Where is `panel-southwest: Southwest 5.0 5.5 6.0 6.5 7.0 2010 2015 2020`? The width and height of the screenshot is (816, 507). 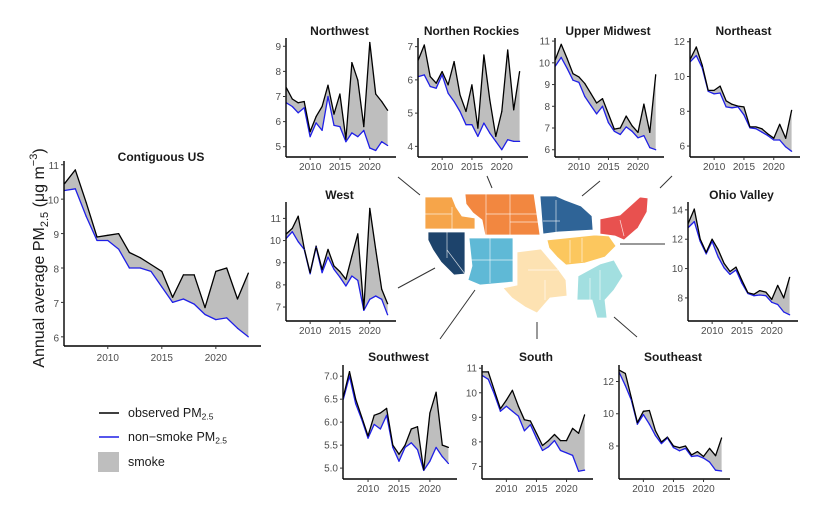
panel-southwest: Southwest 5.0 5.5 6.0 6.5 7.0 2010 2015 2020 is located at coordinates (390, 422).